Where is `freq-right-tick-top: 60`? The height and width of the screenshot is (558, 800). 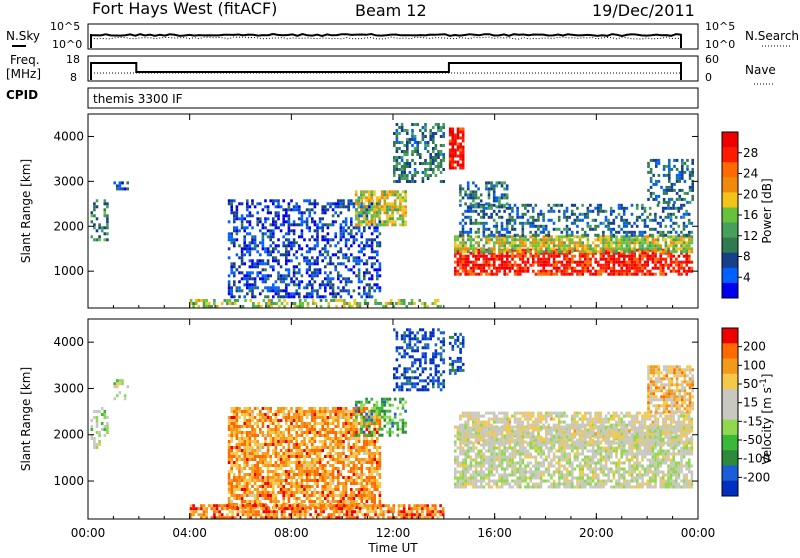
freq-right-tick-top: 60 is located at coordinates (712, 59).